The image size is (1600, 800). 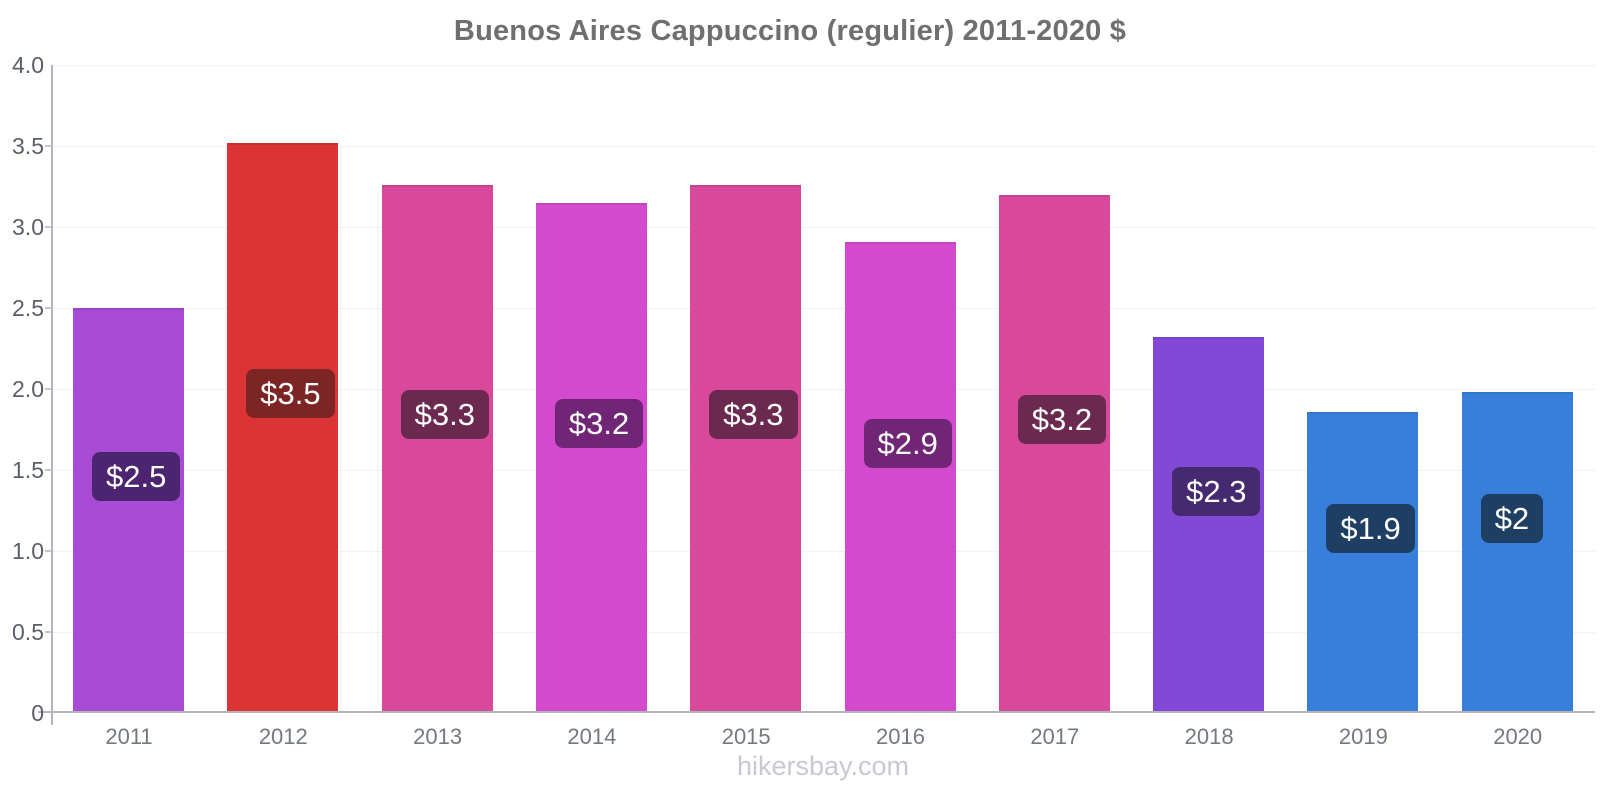 I want to click on y-tick-label: 3.0, so click(x=28, y=227).